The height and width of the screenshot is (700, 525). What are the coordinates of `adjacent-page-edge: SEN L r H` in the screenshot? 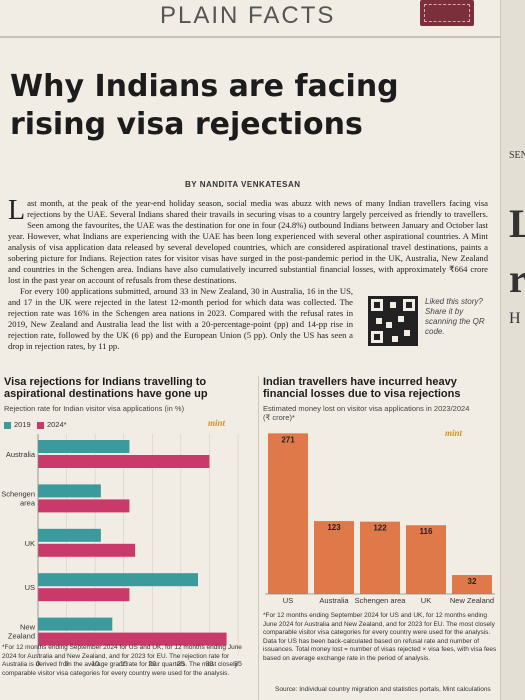 It's located at (512, 350).